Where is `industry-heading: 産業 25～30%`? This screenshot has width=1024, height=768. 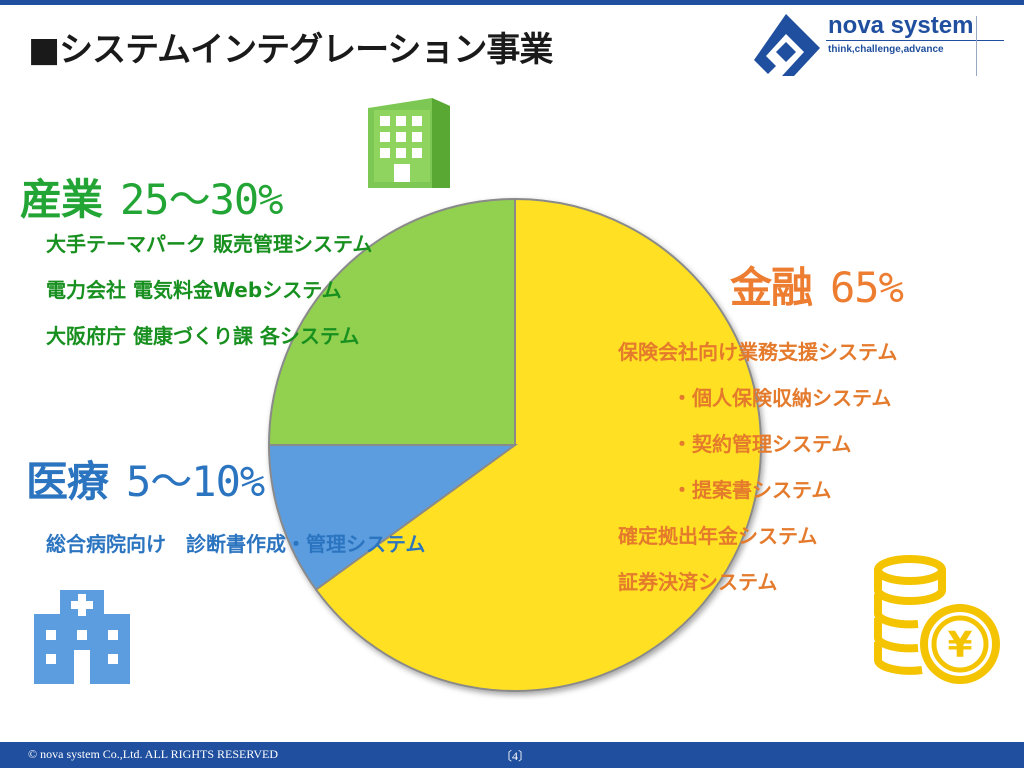
industry-heading: 産業 25～30% is located at coordinates (151, 196).